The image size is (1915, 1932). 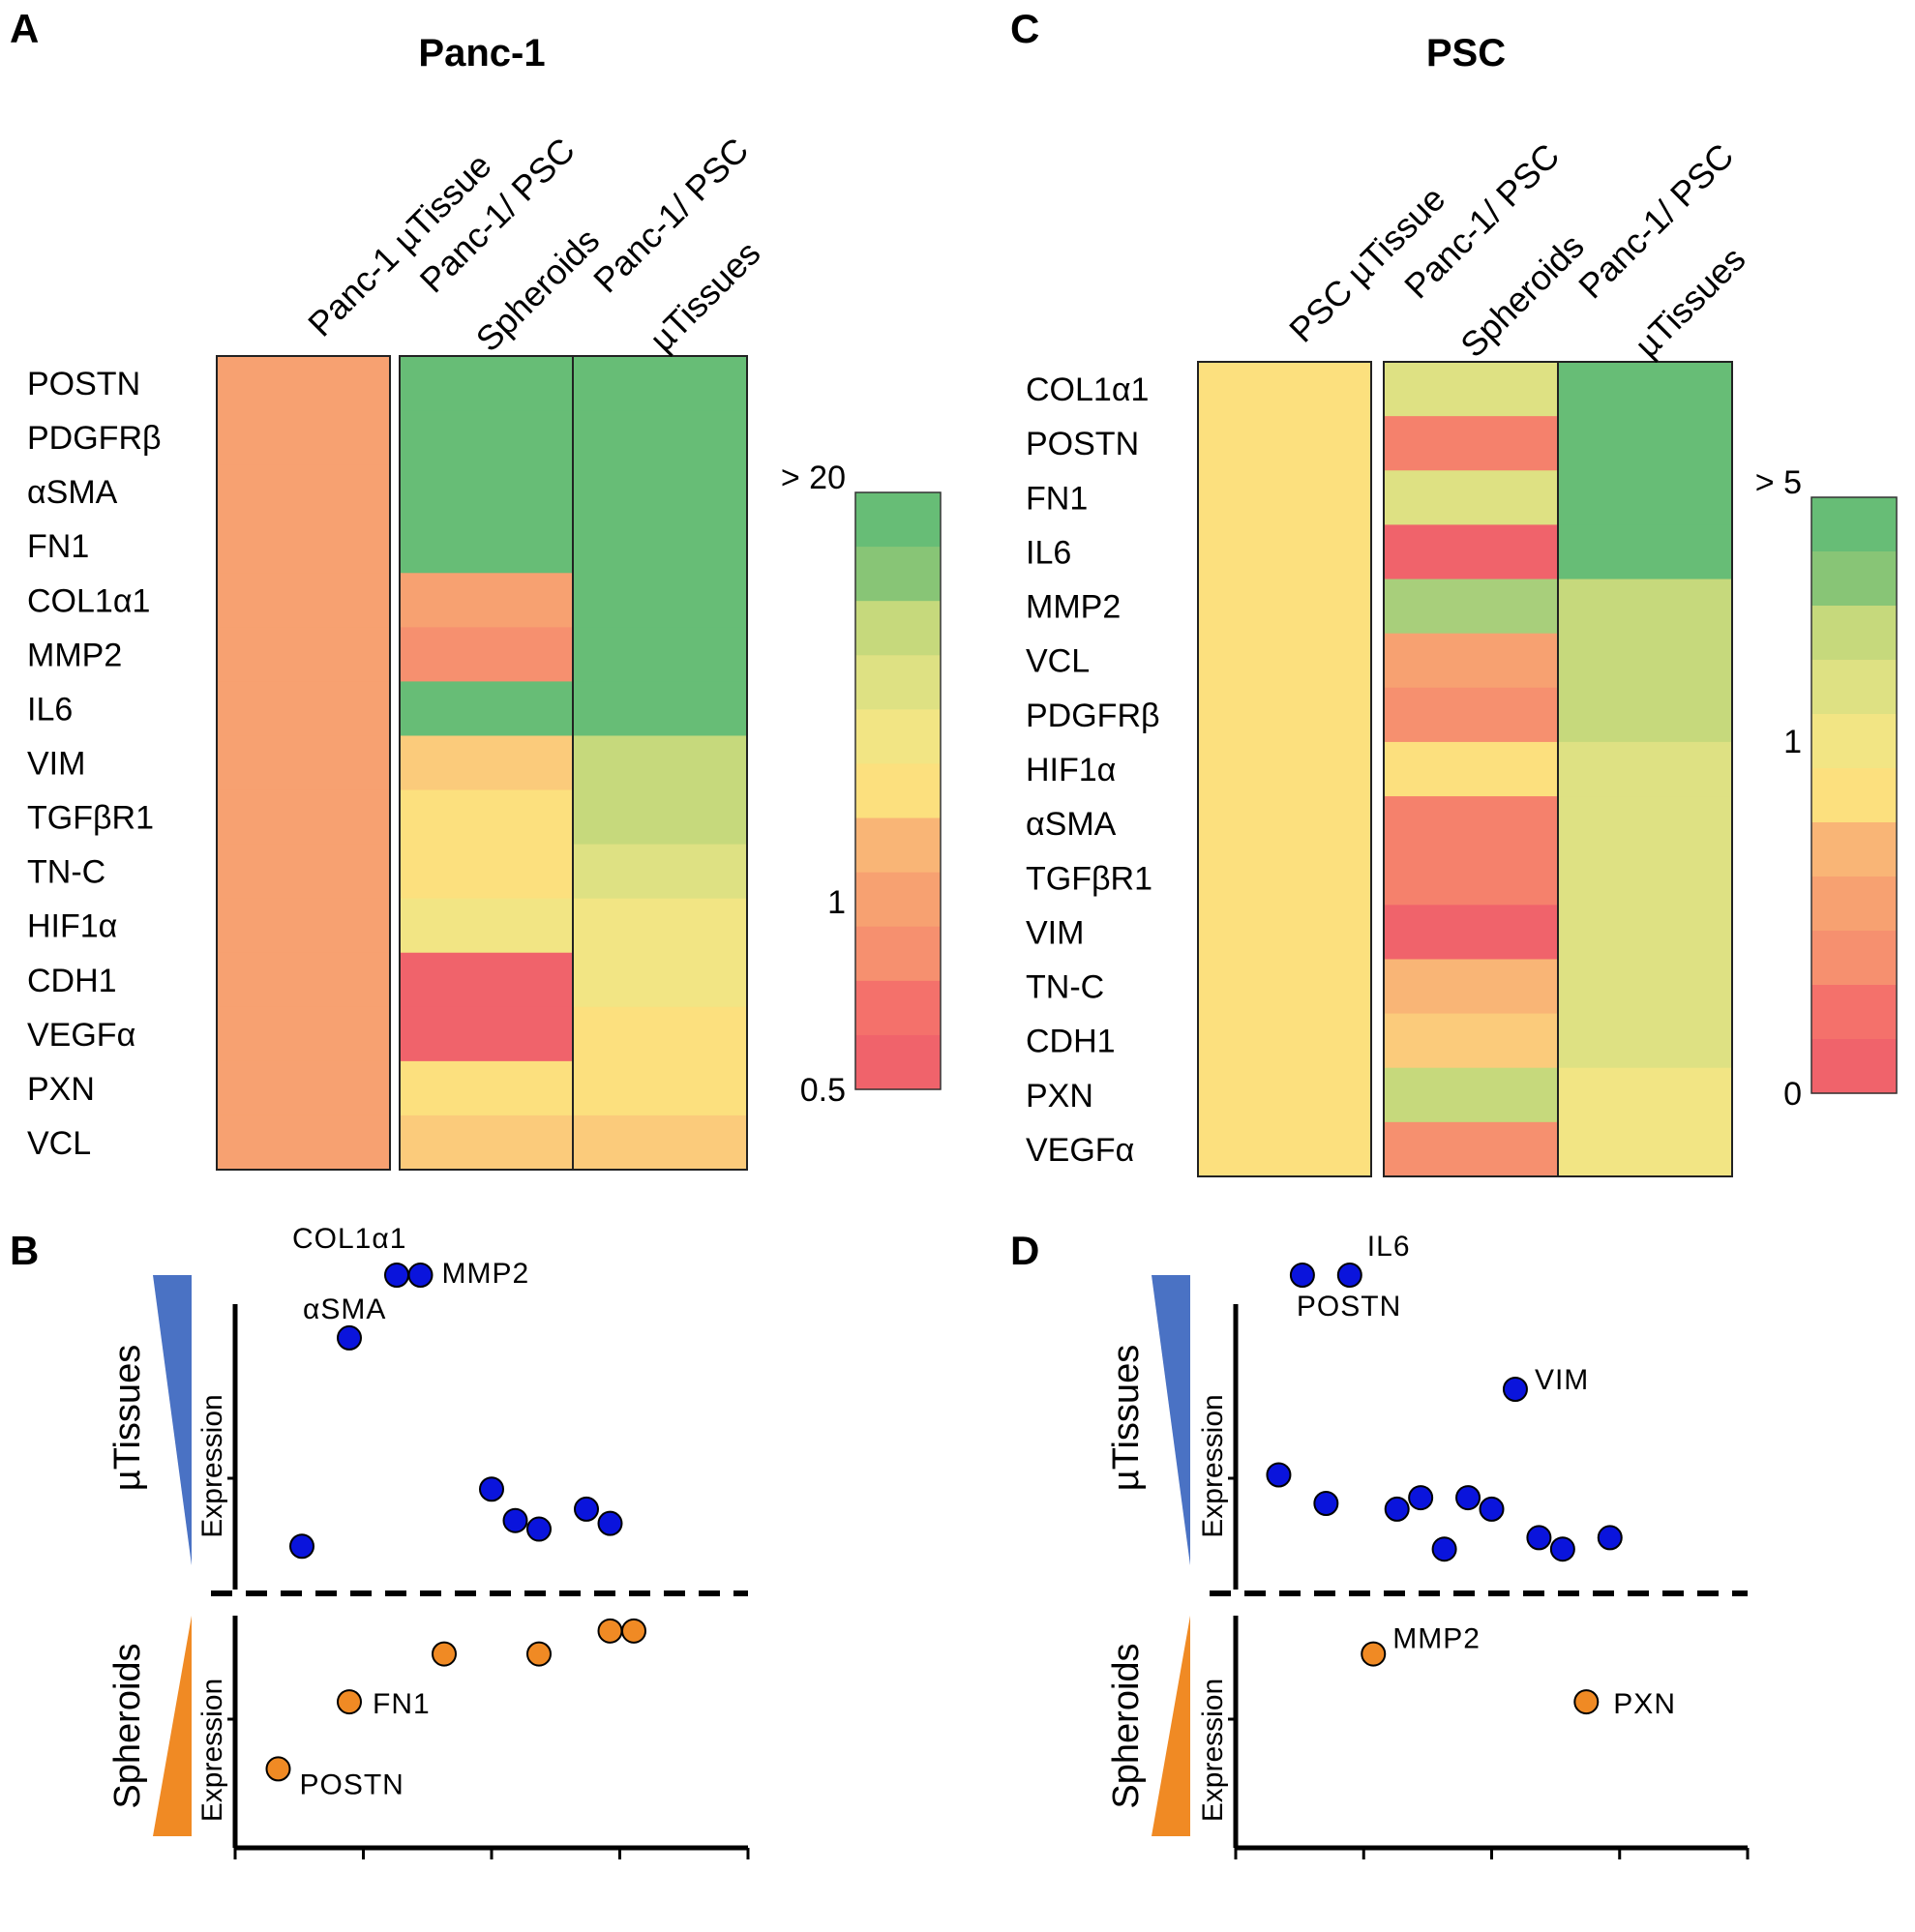 What do you see at coordinates (349, 1239) in the screenshot?
I see `point-label: COL1α1` at bounding box center [349, 1239].